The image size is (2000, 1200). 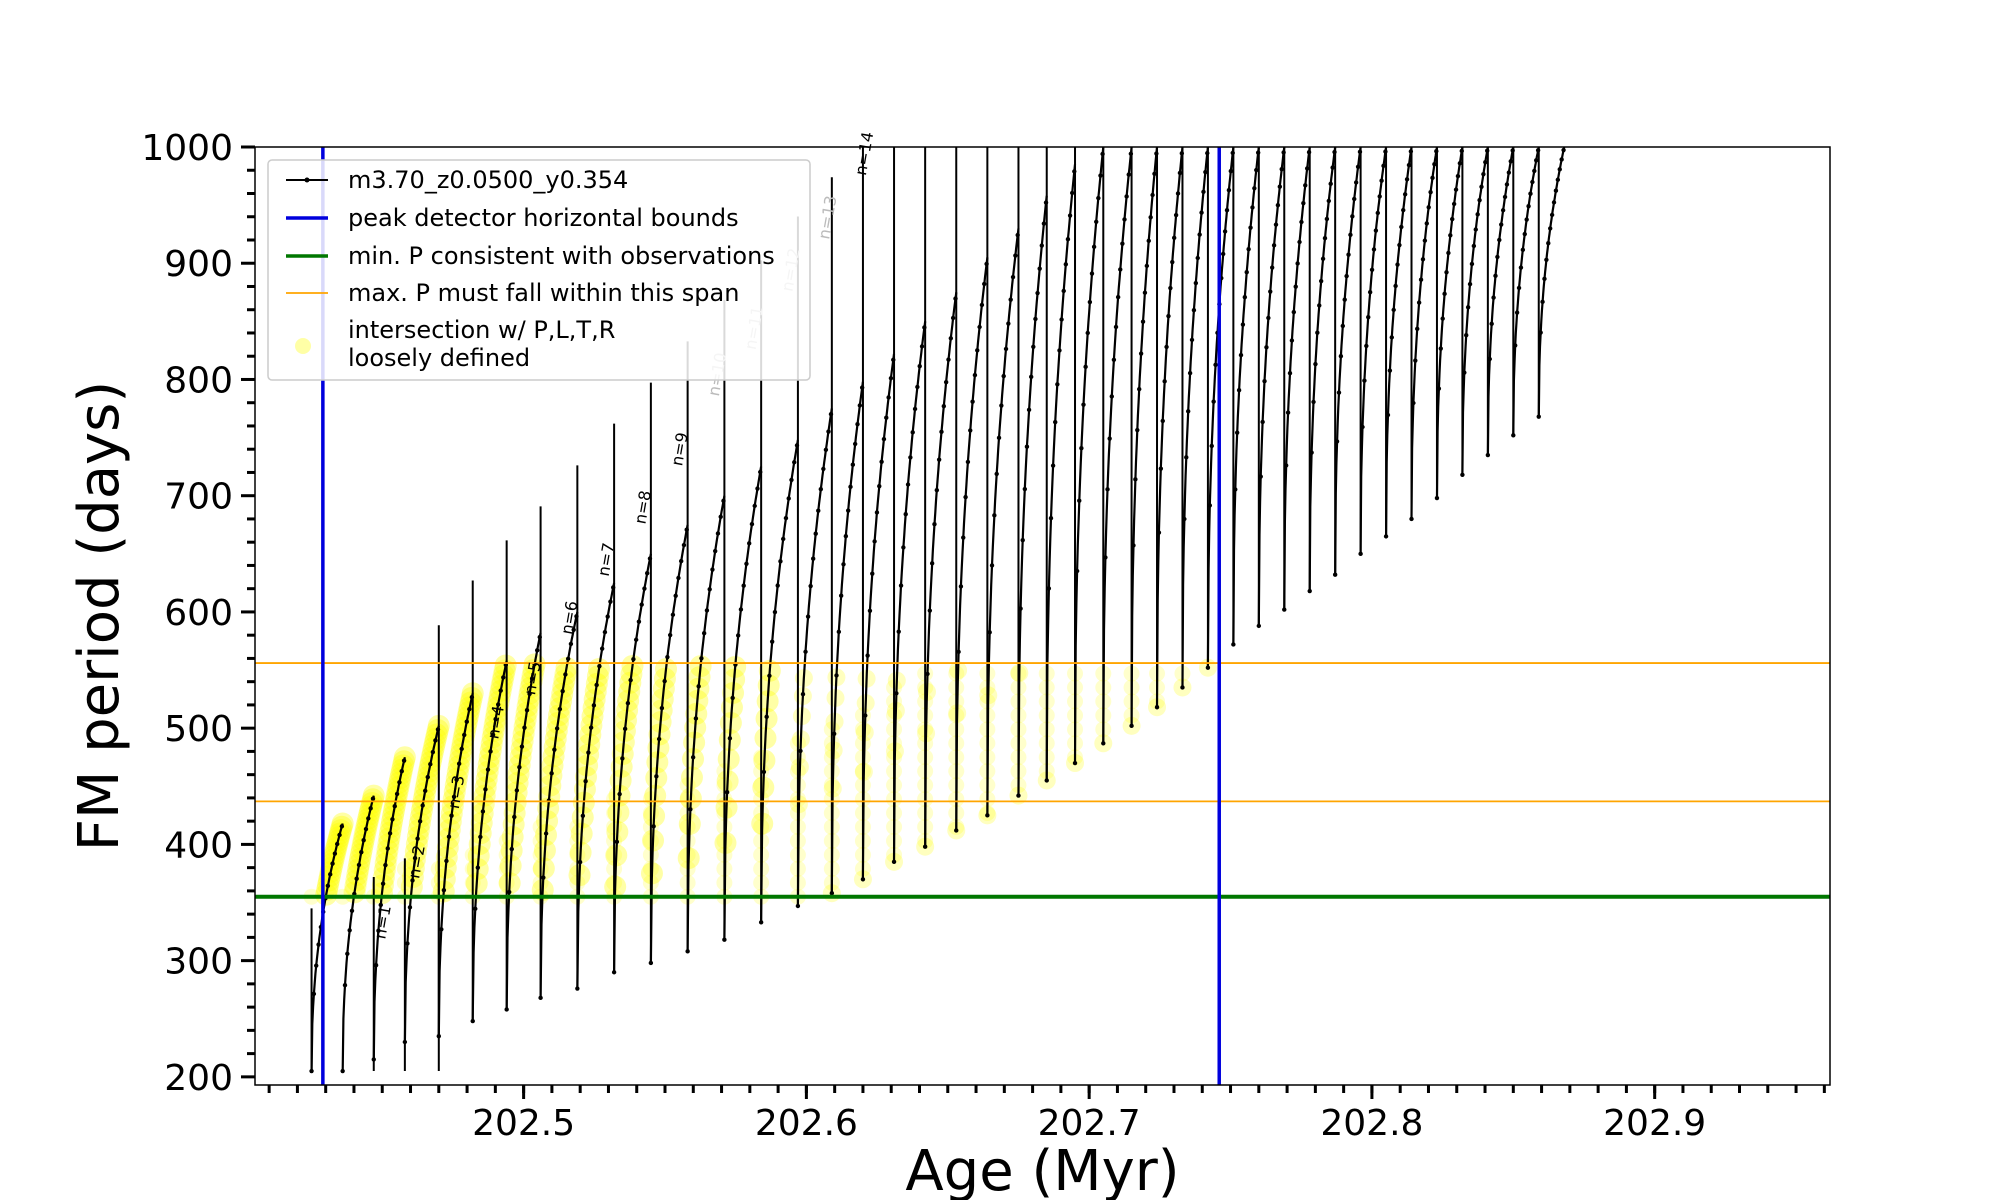 What do you see at coordinates (373, 795) in the screenshot?
I see `intersection-point` at bounding box center [373, 795].